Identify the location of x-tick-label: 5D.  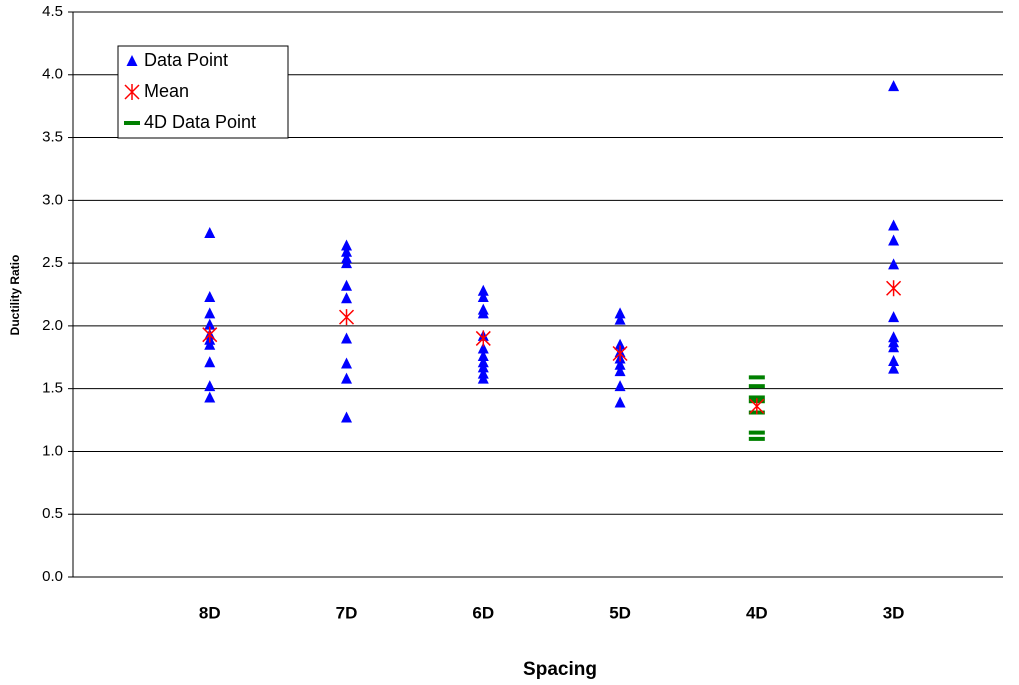
(620, 612).